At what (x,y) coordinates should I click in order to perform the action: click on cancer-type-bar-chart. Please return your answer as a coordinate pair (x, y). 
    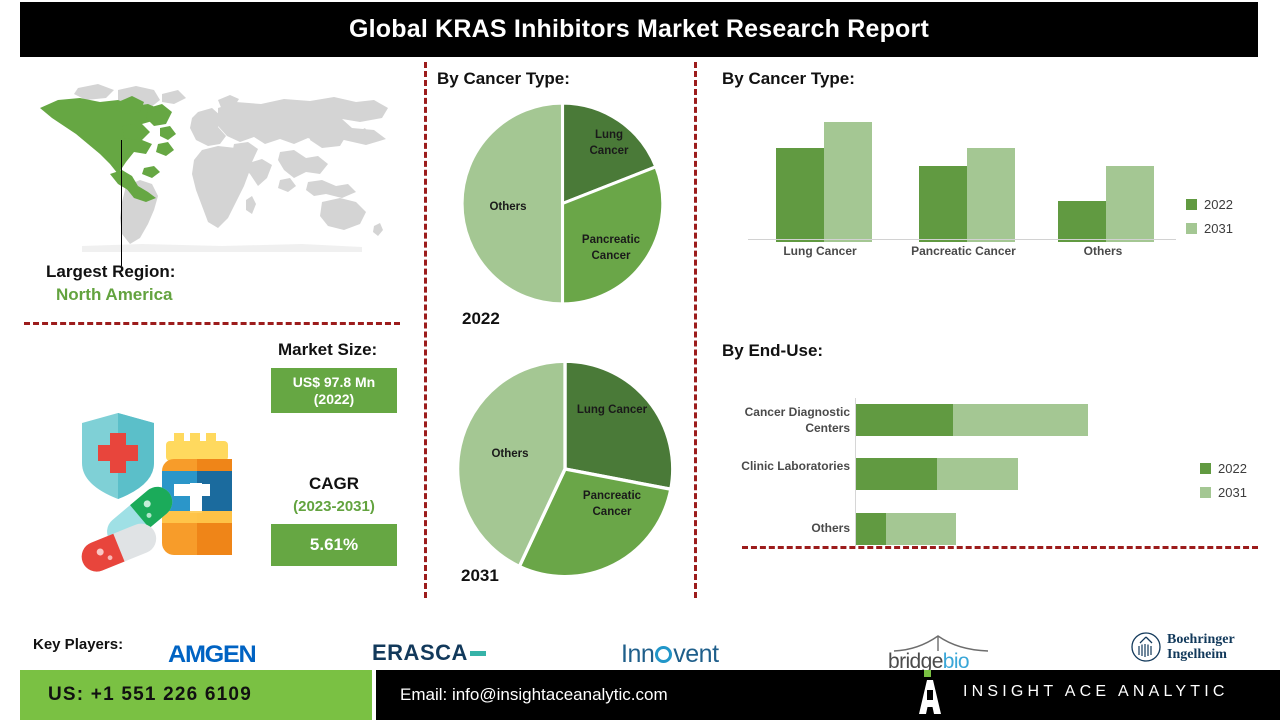
    Looking at the image, I should click on (962, 176).